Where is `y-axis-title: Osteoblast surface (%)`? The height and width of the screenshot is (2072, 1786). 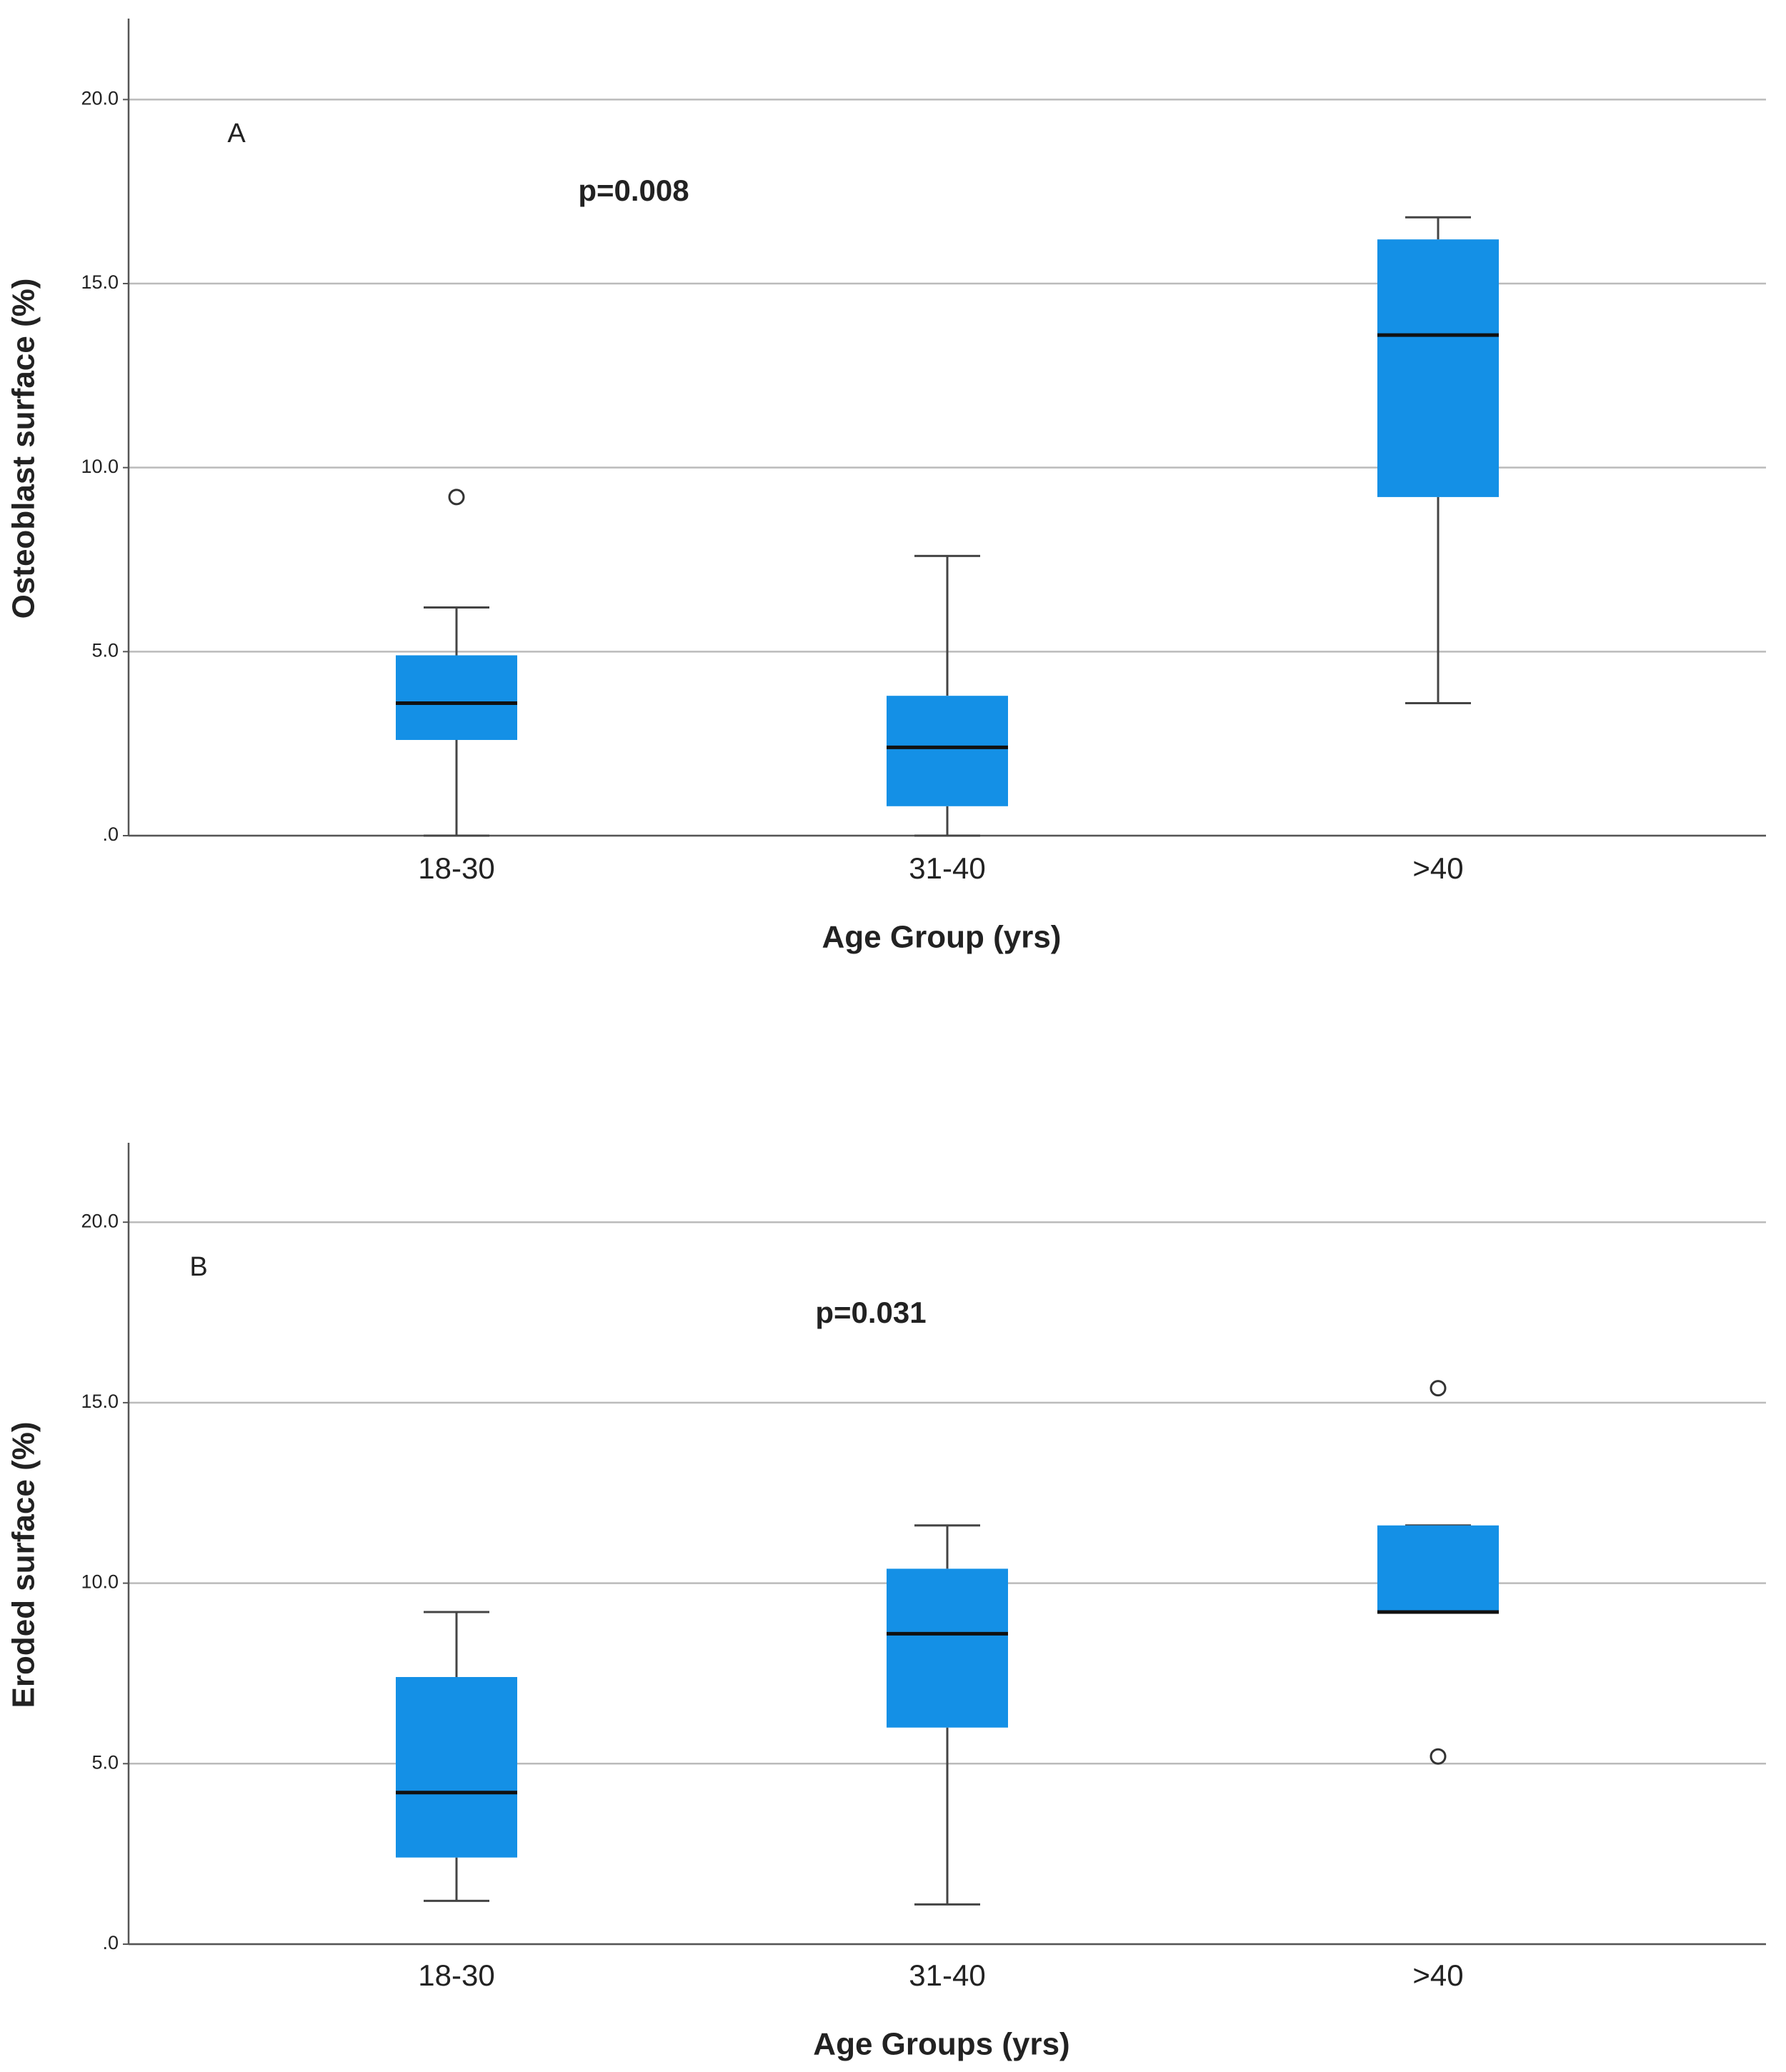 y-axis-title: Osteoblast surface (%) is located at coordinates (24, 449).